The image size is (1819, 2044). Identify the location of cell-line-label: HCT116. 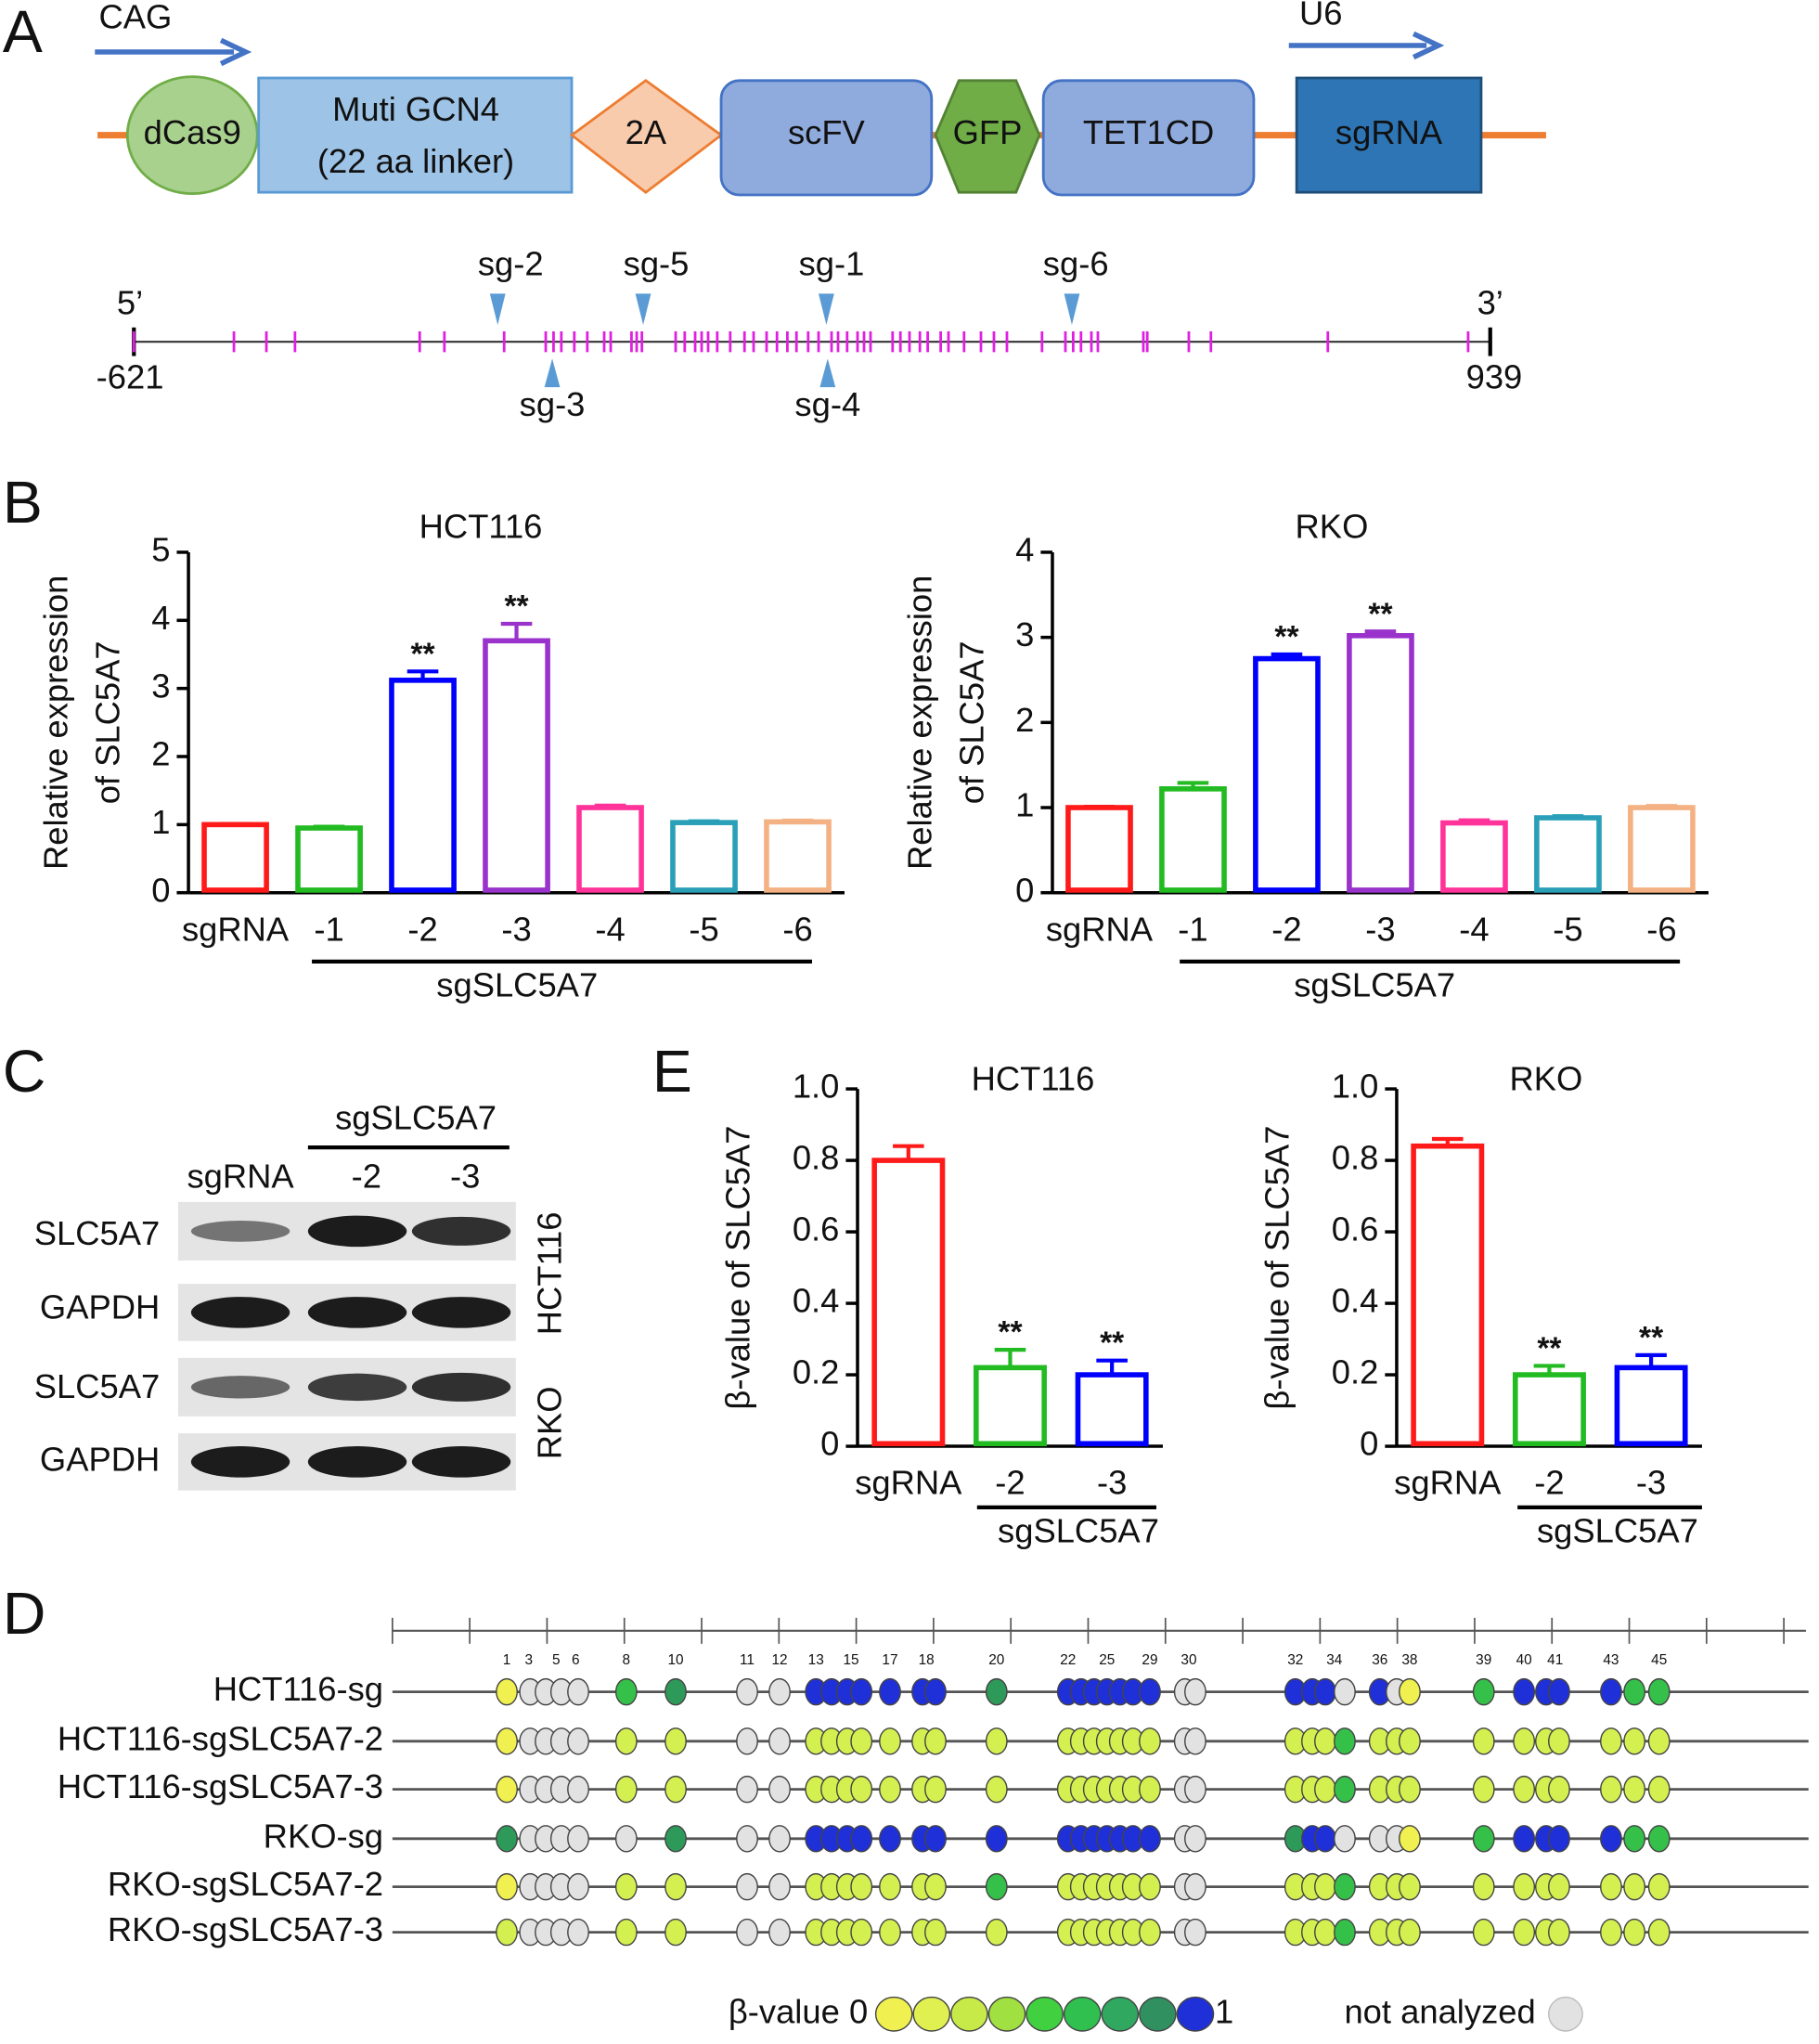
(550, 1274).